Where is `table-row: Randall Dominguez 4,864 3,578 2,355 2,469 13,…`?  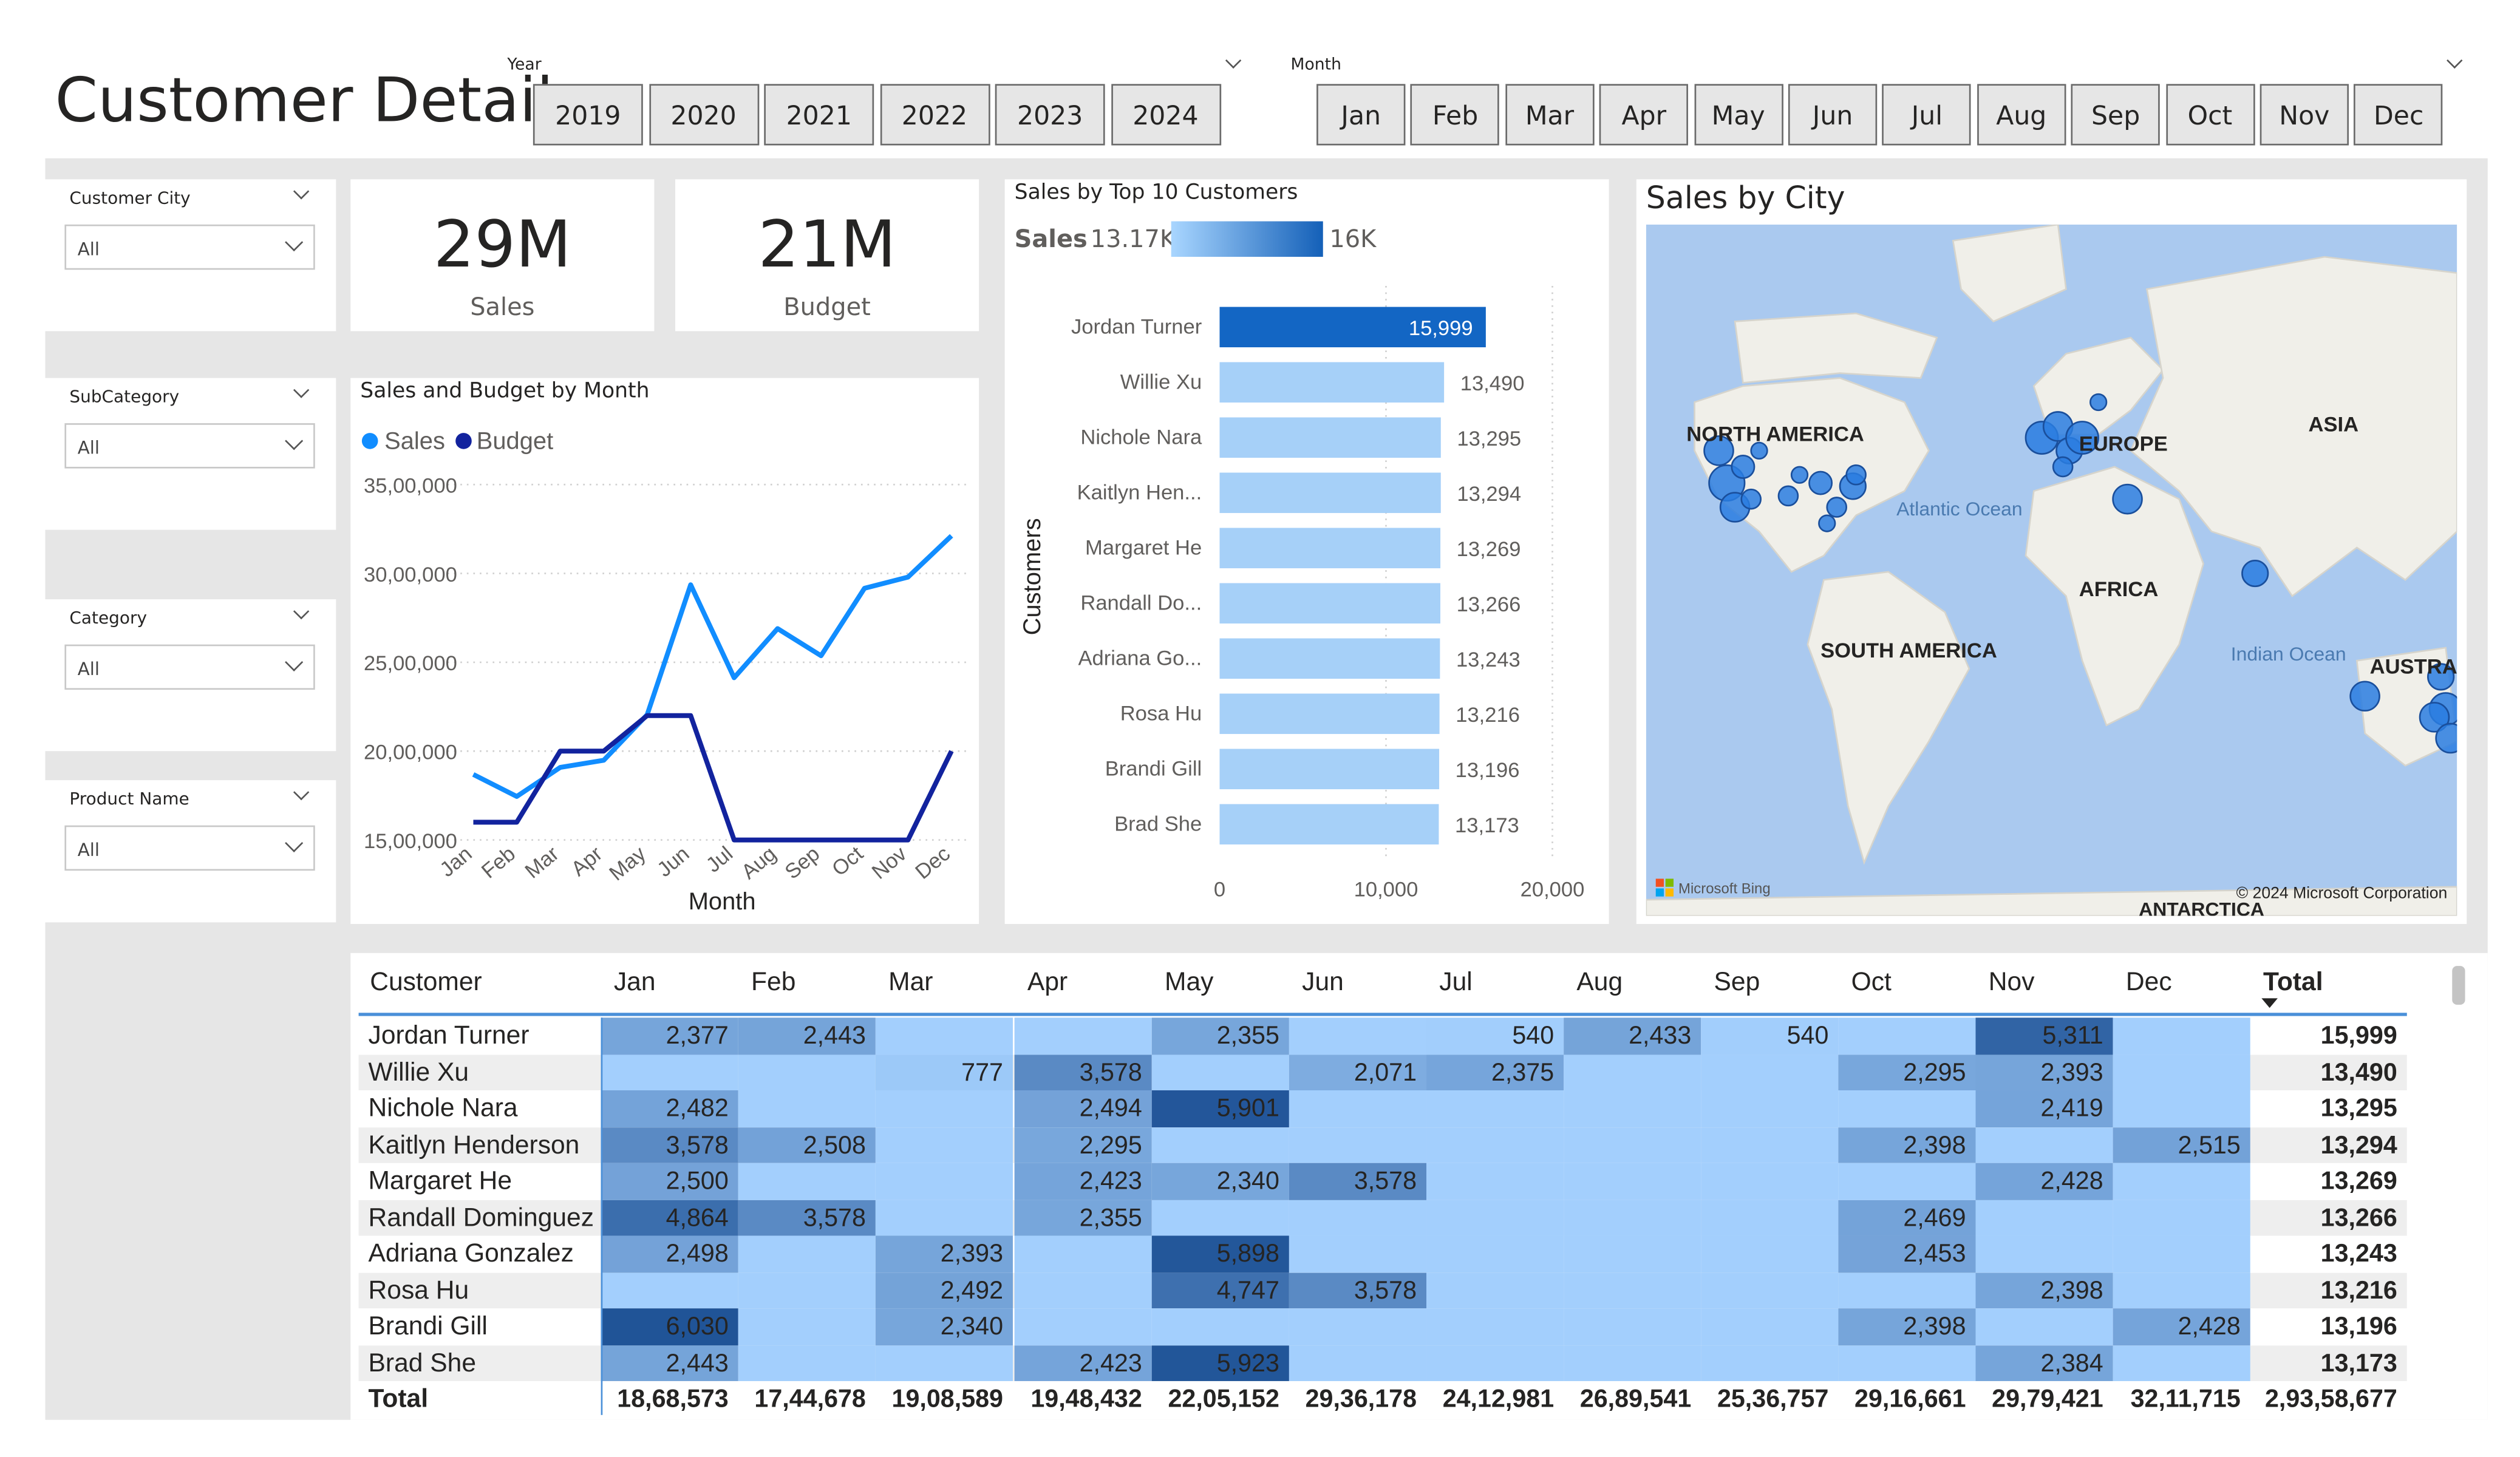 table-row: Randall Dominguez 4,864 3,578 2,355 2,469 13,… is located at coordinates (1382, 1217).